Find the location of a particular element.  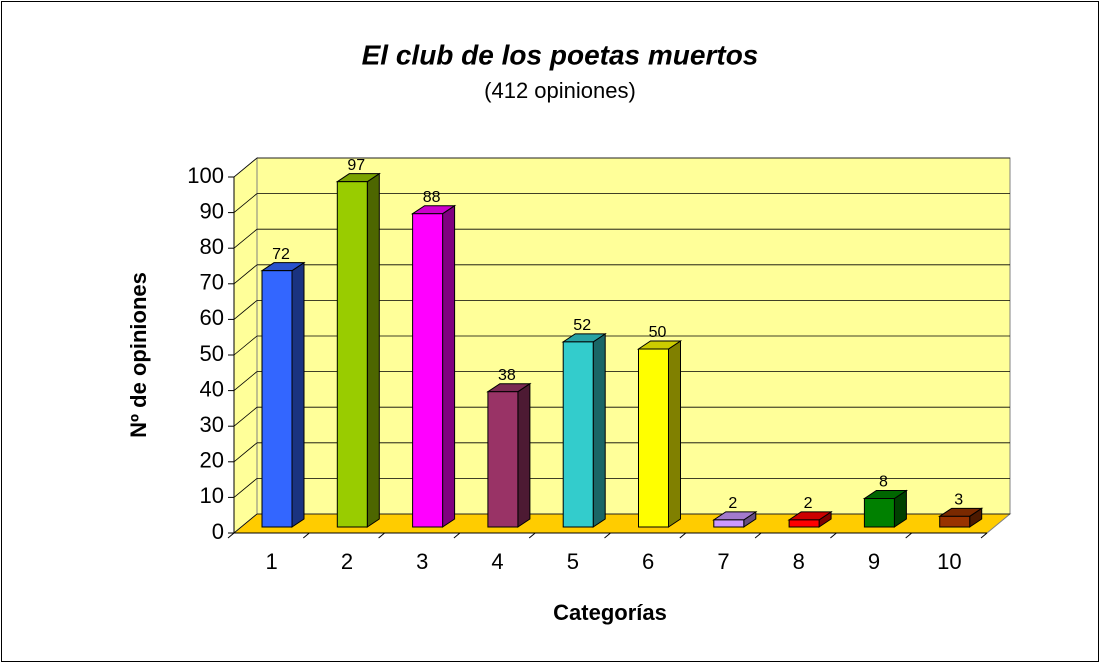

y-tick-label: 80 is located at coordinates (212, 246).